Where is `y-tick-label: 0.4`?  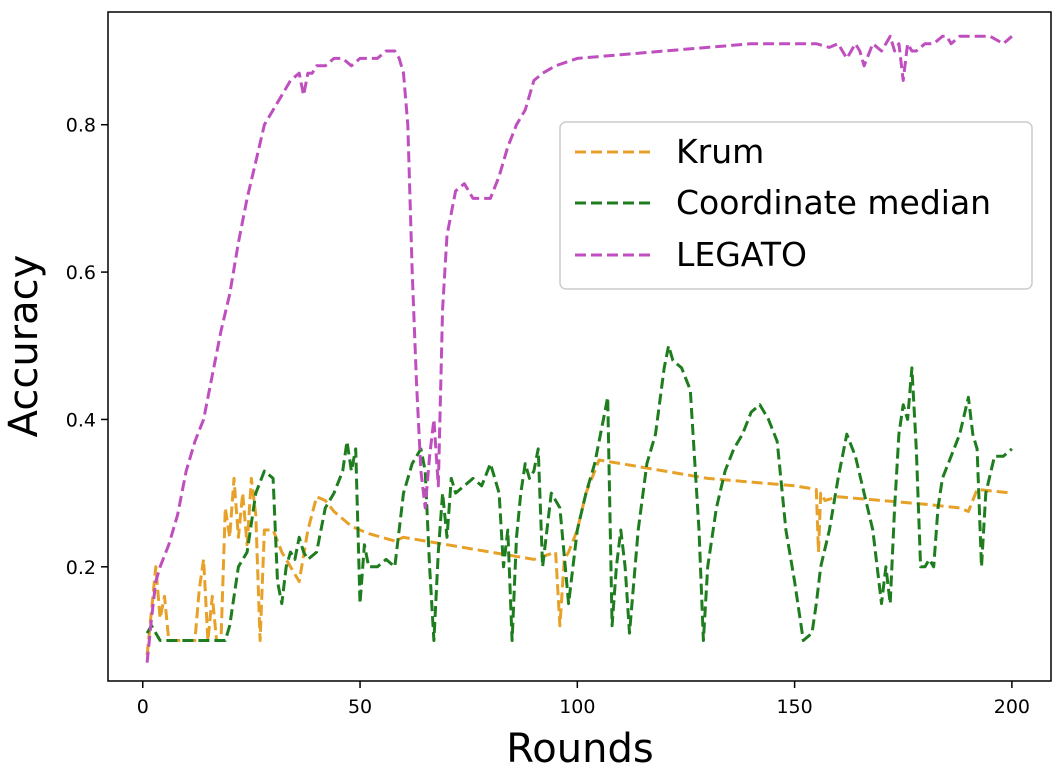 y-tick-label: 0.4 is located at coordinates (81, 420).